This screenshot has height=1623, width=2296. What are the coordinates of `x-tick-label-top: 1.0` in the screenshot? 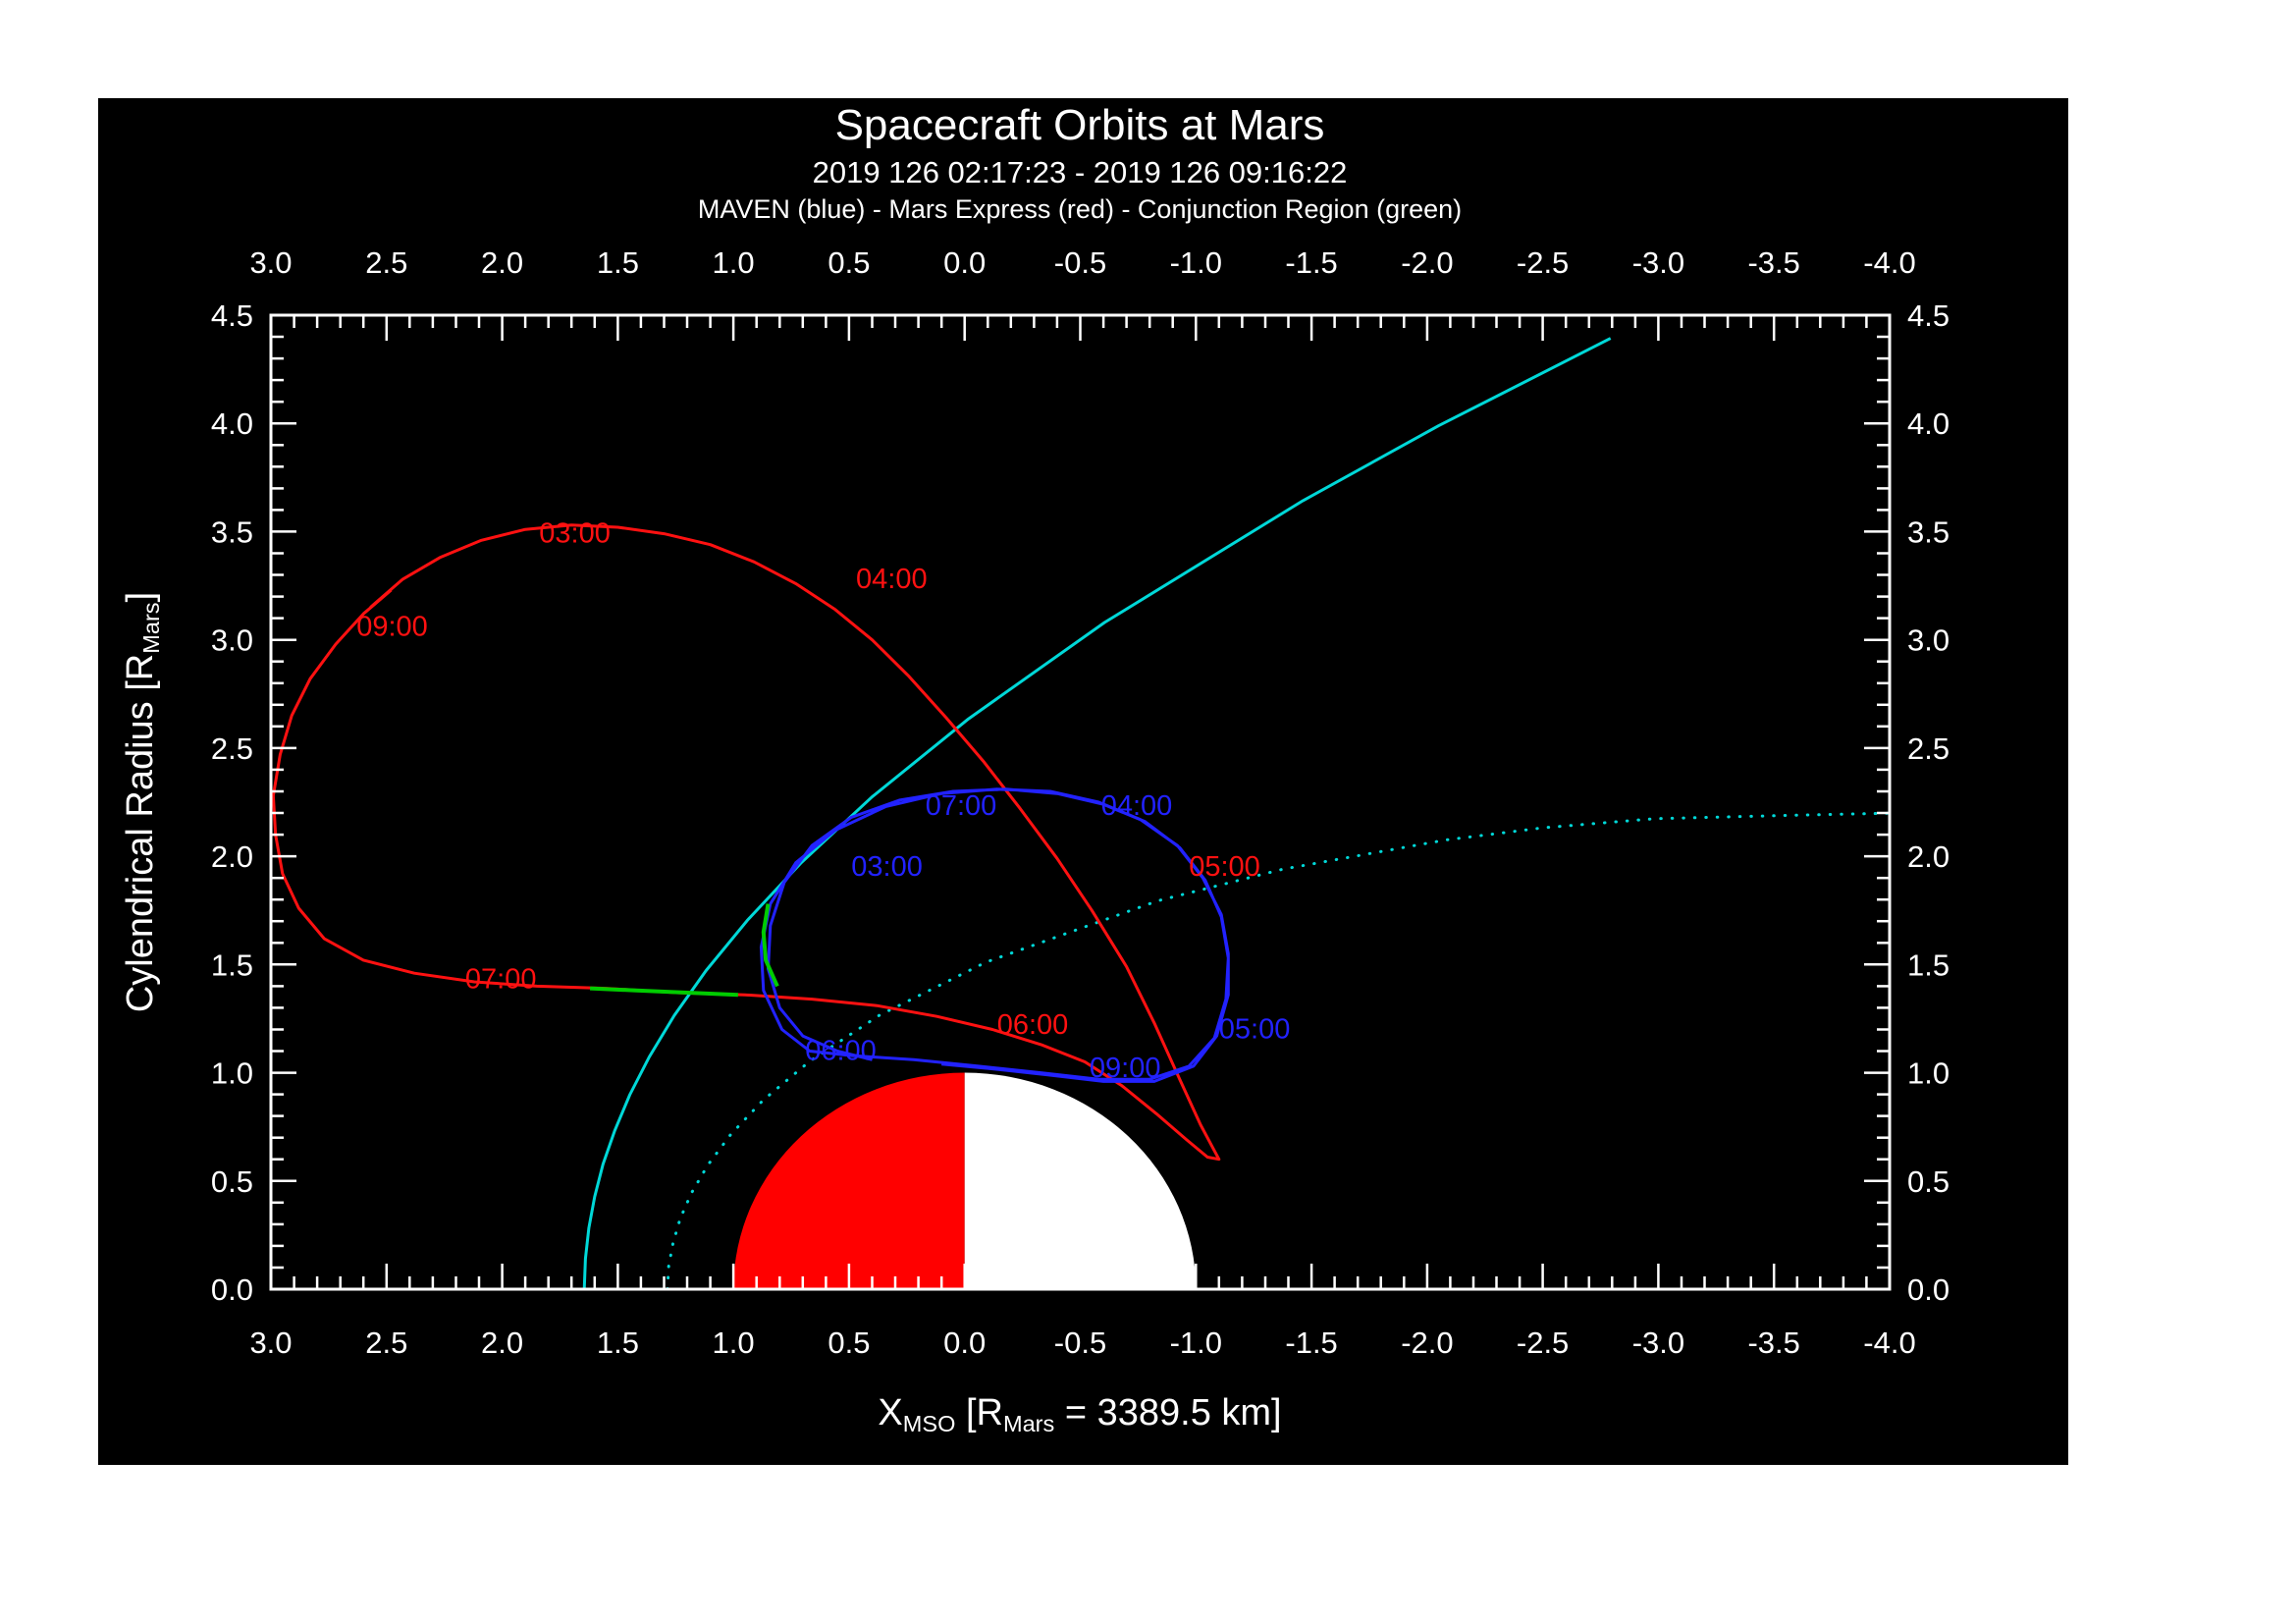 It's located at (734, 262).